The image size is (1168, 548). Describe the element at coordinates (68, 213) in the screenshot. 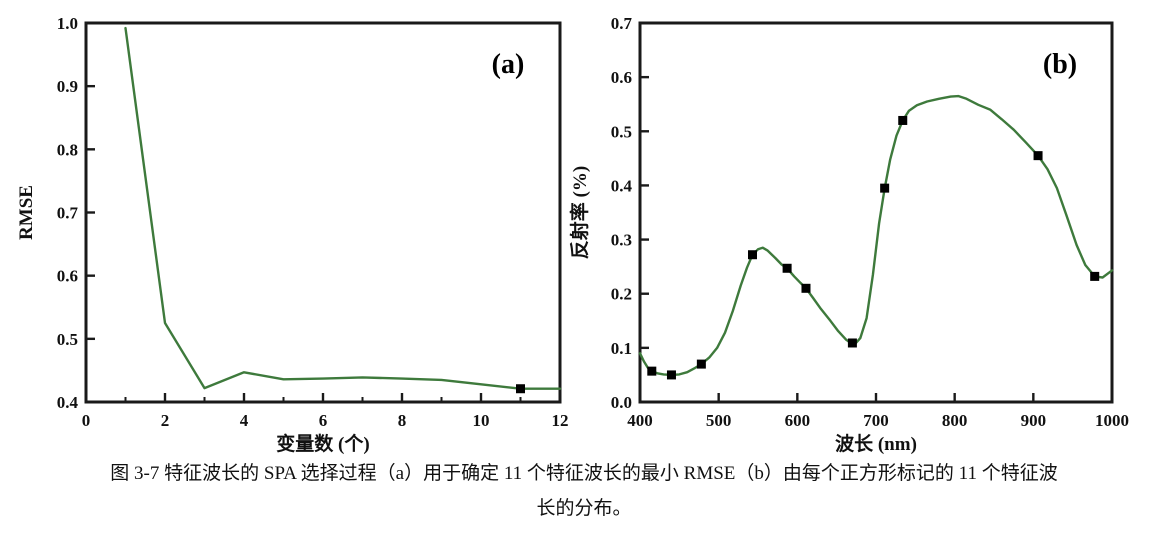

I see `y-tick-label-a: 0.7` at that location.